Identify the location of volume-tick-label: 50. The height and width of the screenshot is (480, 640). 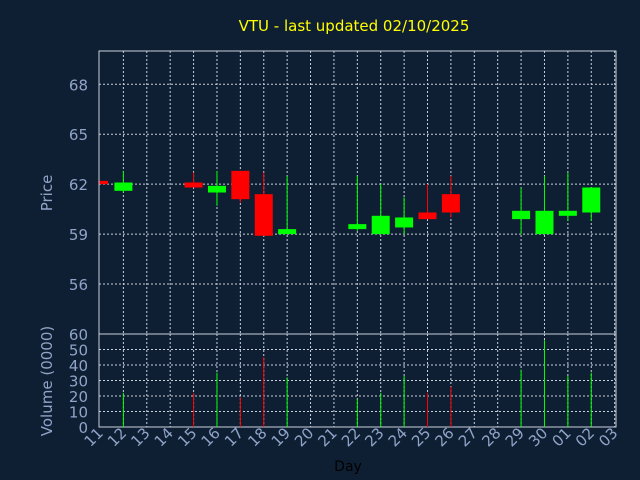
(78, 351).